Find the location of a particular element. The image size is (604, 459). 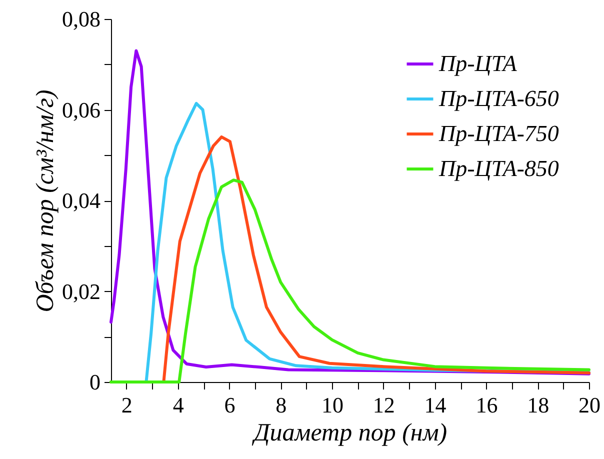

x-tick-label: 20 is located at coordinates (589, 405).